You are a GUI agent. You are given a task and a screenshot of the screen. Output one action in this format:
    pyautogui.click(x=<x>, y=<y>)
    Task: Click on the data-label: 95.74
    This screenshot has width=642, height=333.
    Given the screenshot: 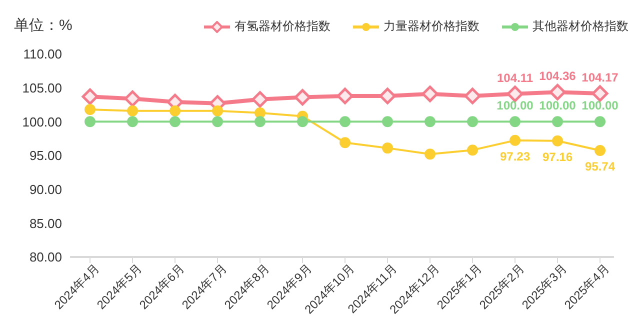 What is the action you would take?
    pyautogui.click(x=600, y=166)
    